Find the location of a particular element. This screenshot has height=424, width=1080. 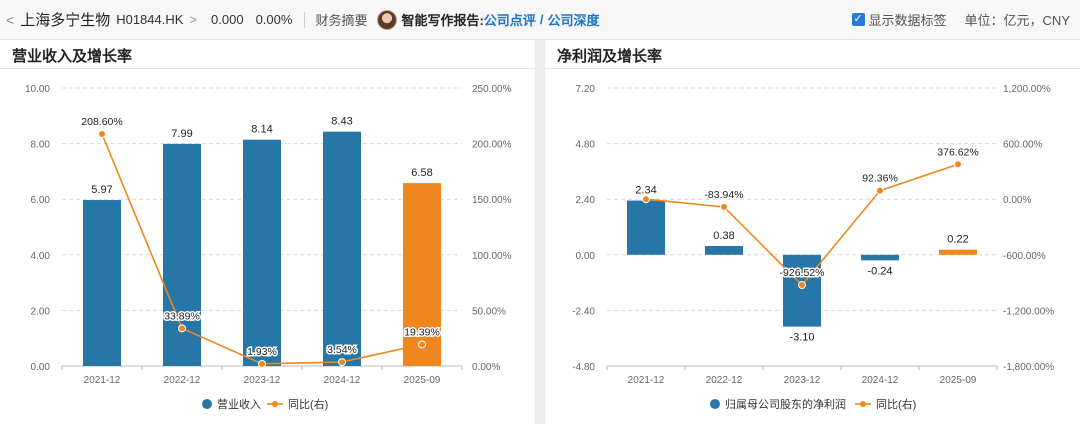

stock-change: 0.00% is located at coordinates (274, 19).